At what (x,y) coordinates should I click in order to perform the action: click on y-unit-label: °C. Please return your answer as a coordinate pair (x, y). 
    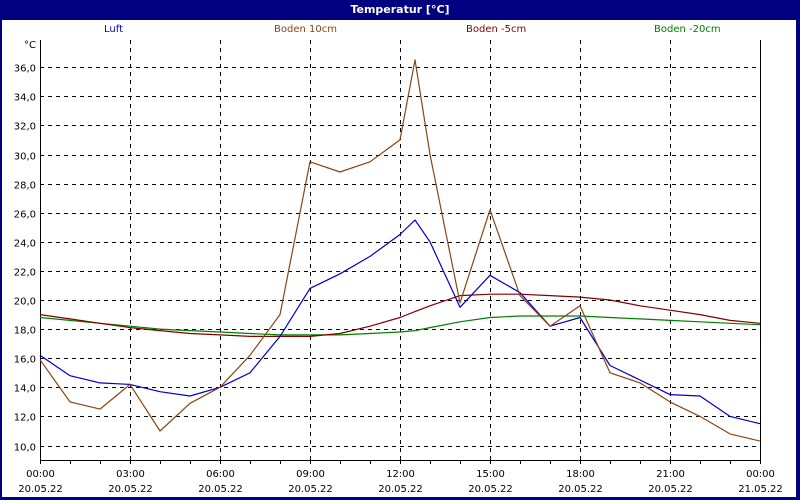
    Looking at the image, I should click on (30, 45).